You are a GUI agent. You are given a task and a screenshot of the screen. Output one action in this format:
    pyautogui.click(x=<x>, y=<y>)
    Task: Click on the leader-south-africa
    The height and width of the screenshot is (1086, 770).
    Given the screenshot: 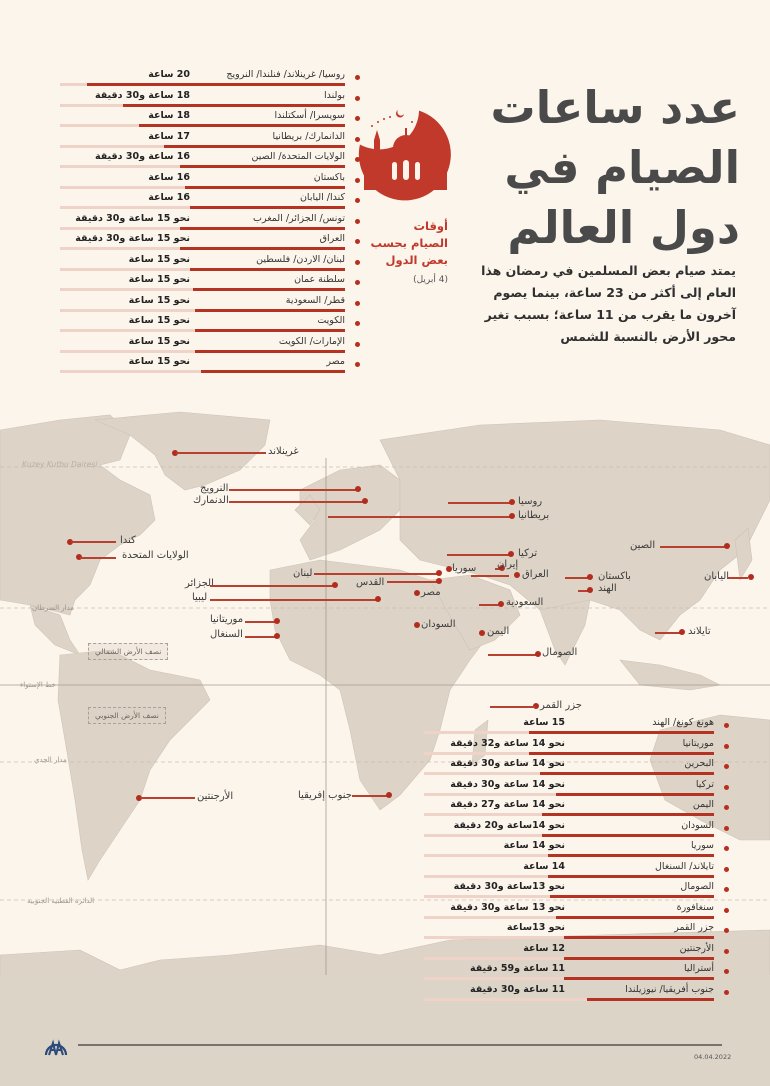 What is the action you would take?
    pyautogui.click(x=371, y=796)
    